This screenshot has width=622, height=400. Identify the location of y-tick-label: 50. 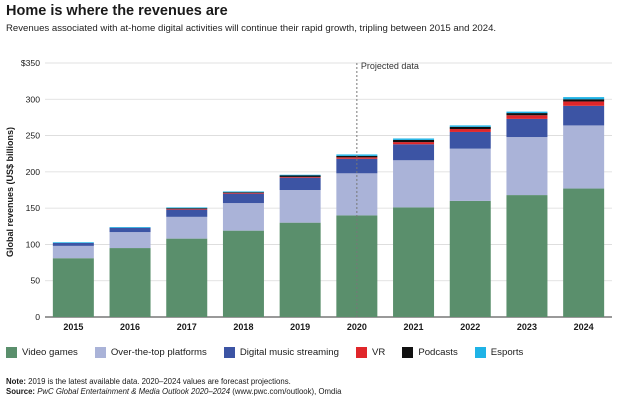
(35, 281).